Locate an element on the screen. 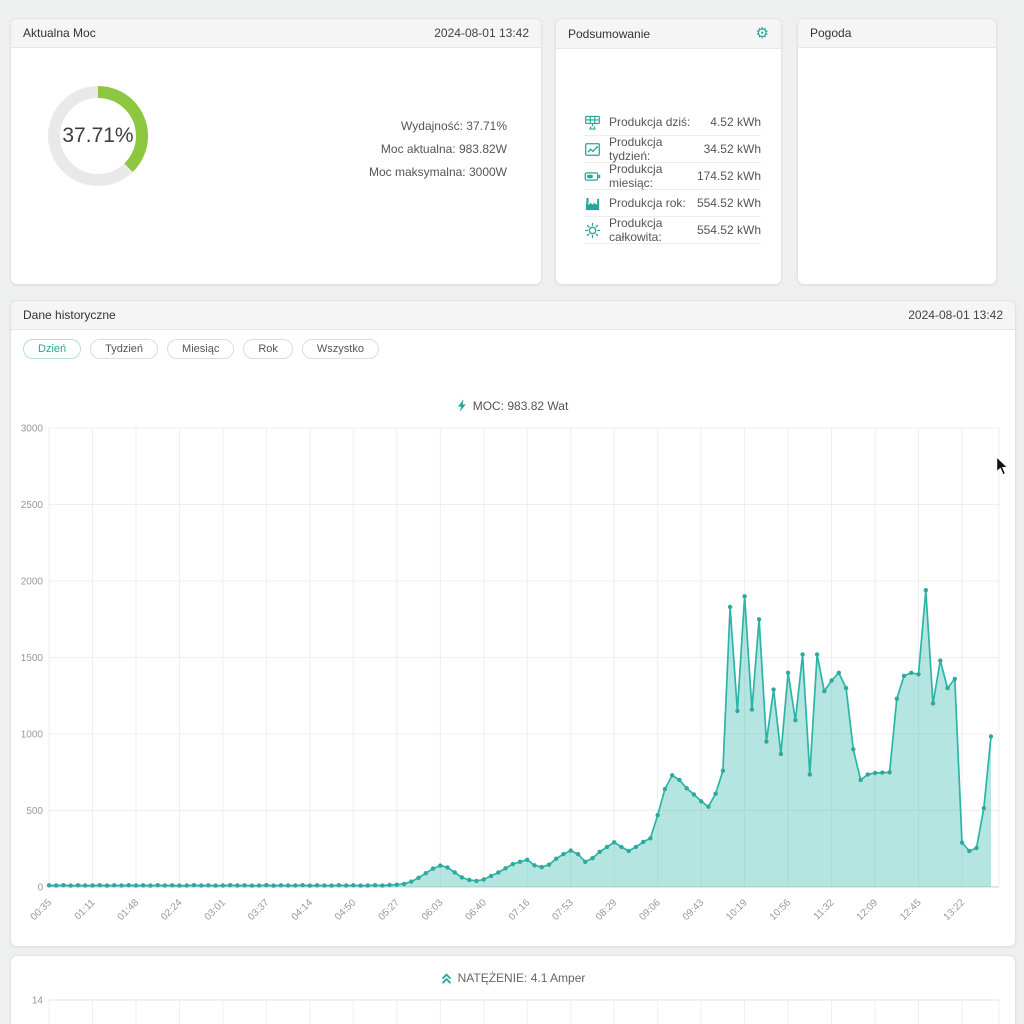 The height and width of the screenshot is (1024, 1024). summary-row-label: Produkcja dziś: is located at coordinates (650, 122).